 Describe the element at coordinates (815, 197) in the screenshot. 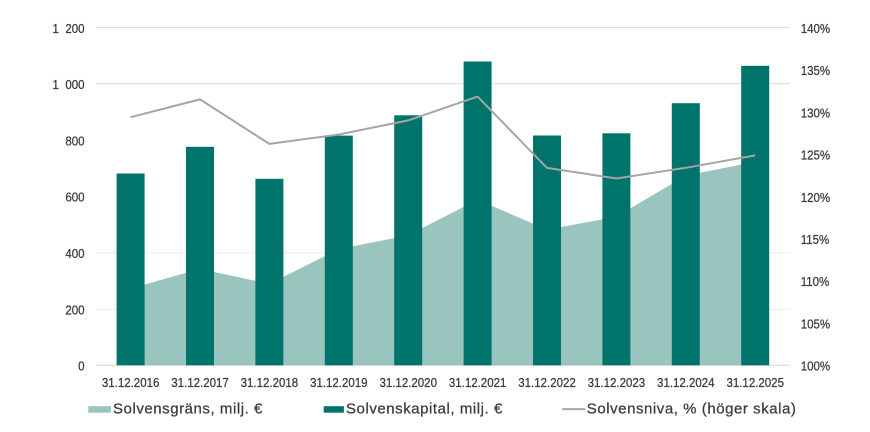

I see `svg-text: 120%` at that location.